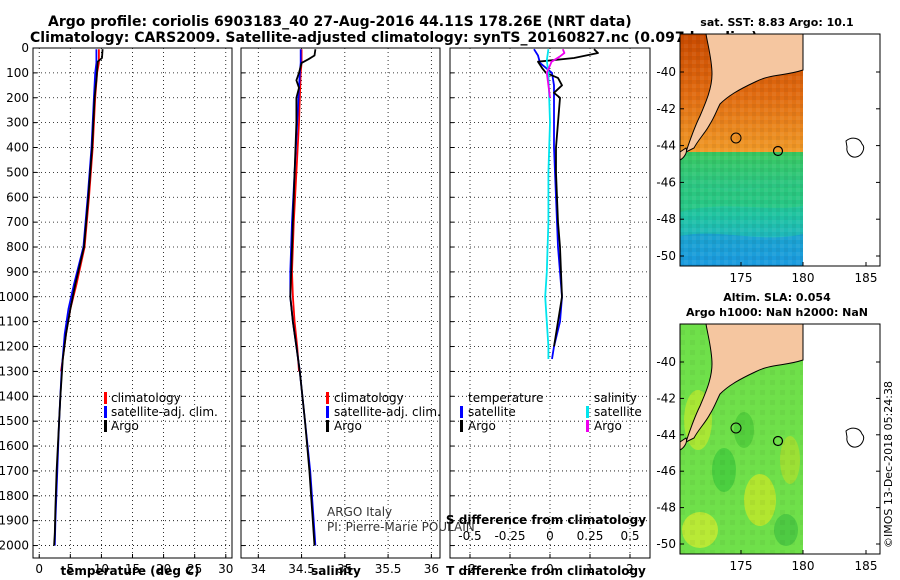 The height and width of the screenshot is (580, 900). I want to click on credit-line-2: PI: Pierre-Marie POULAIN, so click(401, 527).